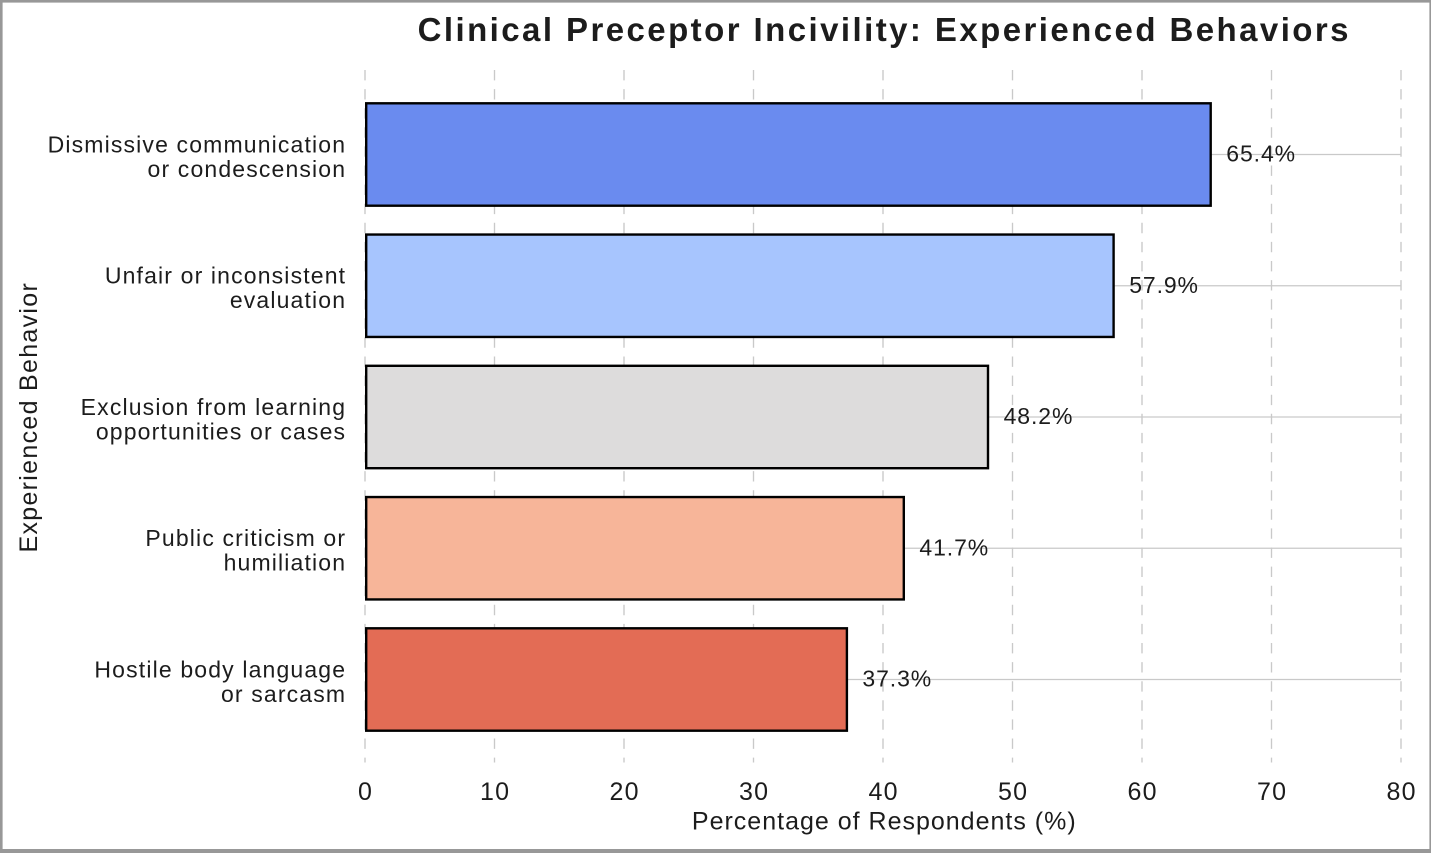 The width and height of the screenshot is (1431, 858). Describe the element at coordinates (1261, 154) in the screenshot. I see `svg-text: 65.4%` at that location.